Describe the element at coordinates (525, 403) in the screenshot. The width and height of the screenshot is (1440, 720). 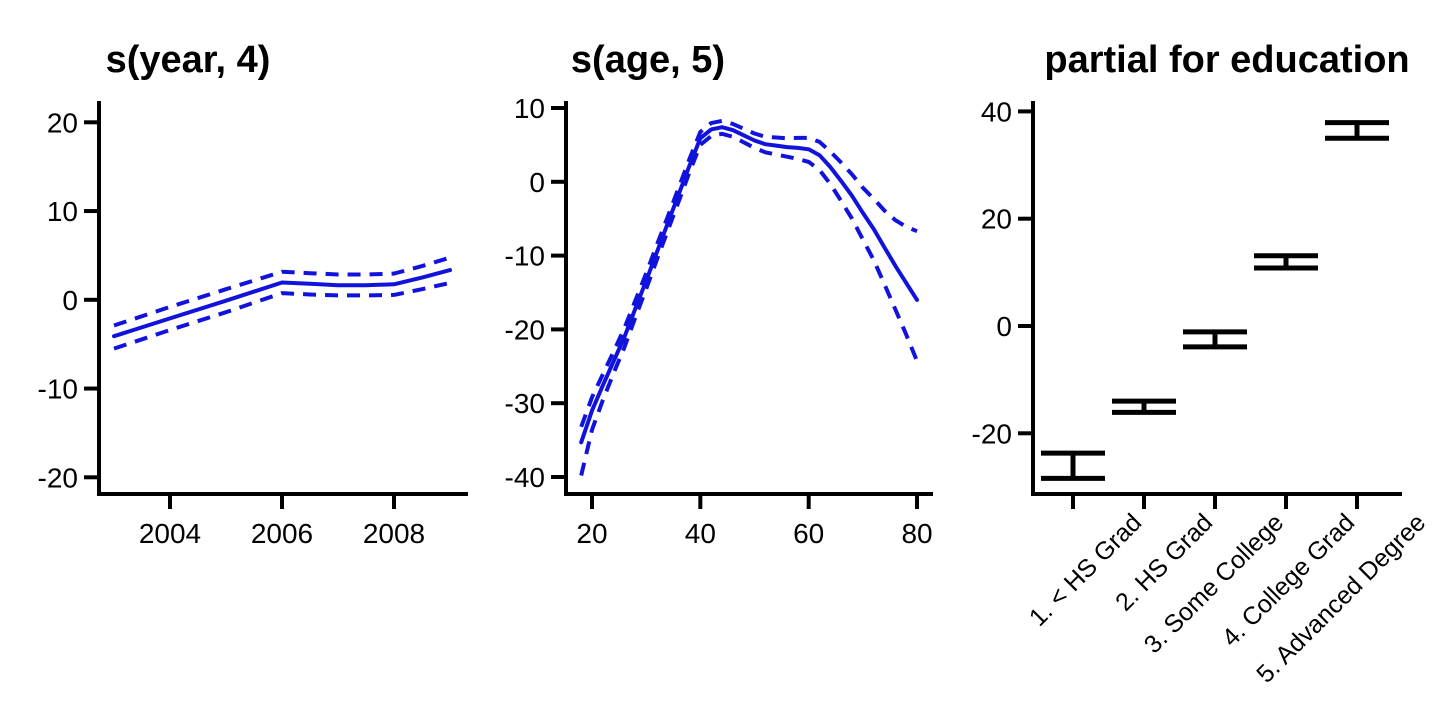
I see `y-tick-label: -30` at that location.